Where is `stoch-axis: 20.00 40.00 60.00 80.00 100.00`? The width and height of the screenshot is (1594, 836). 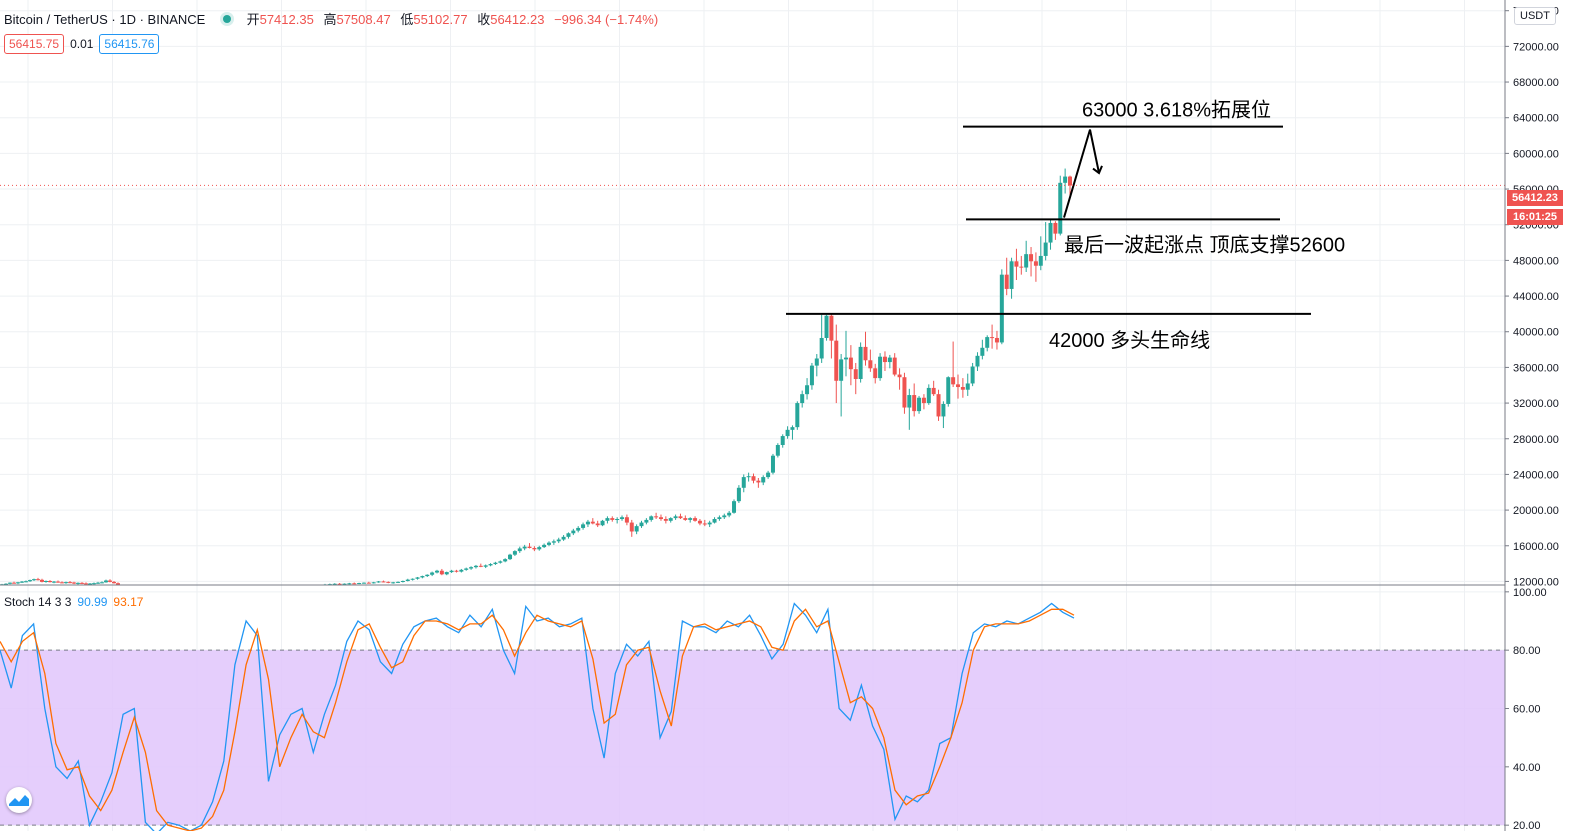 stoch-axis: 20.00 40.00 60.00 80.00 100.00 is located at coordinates (1526, 709).